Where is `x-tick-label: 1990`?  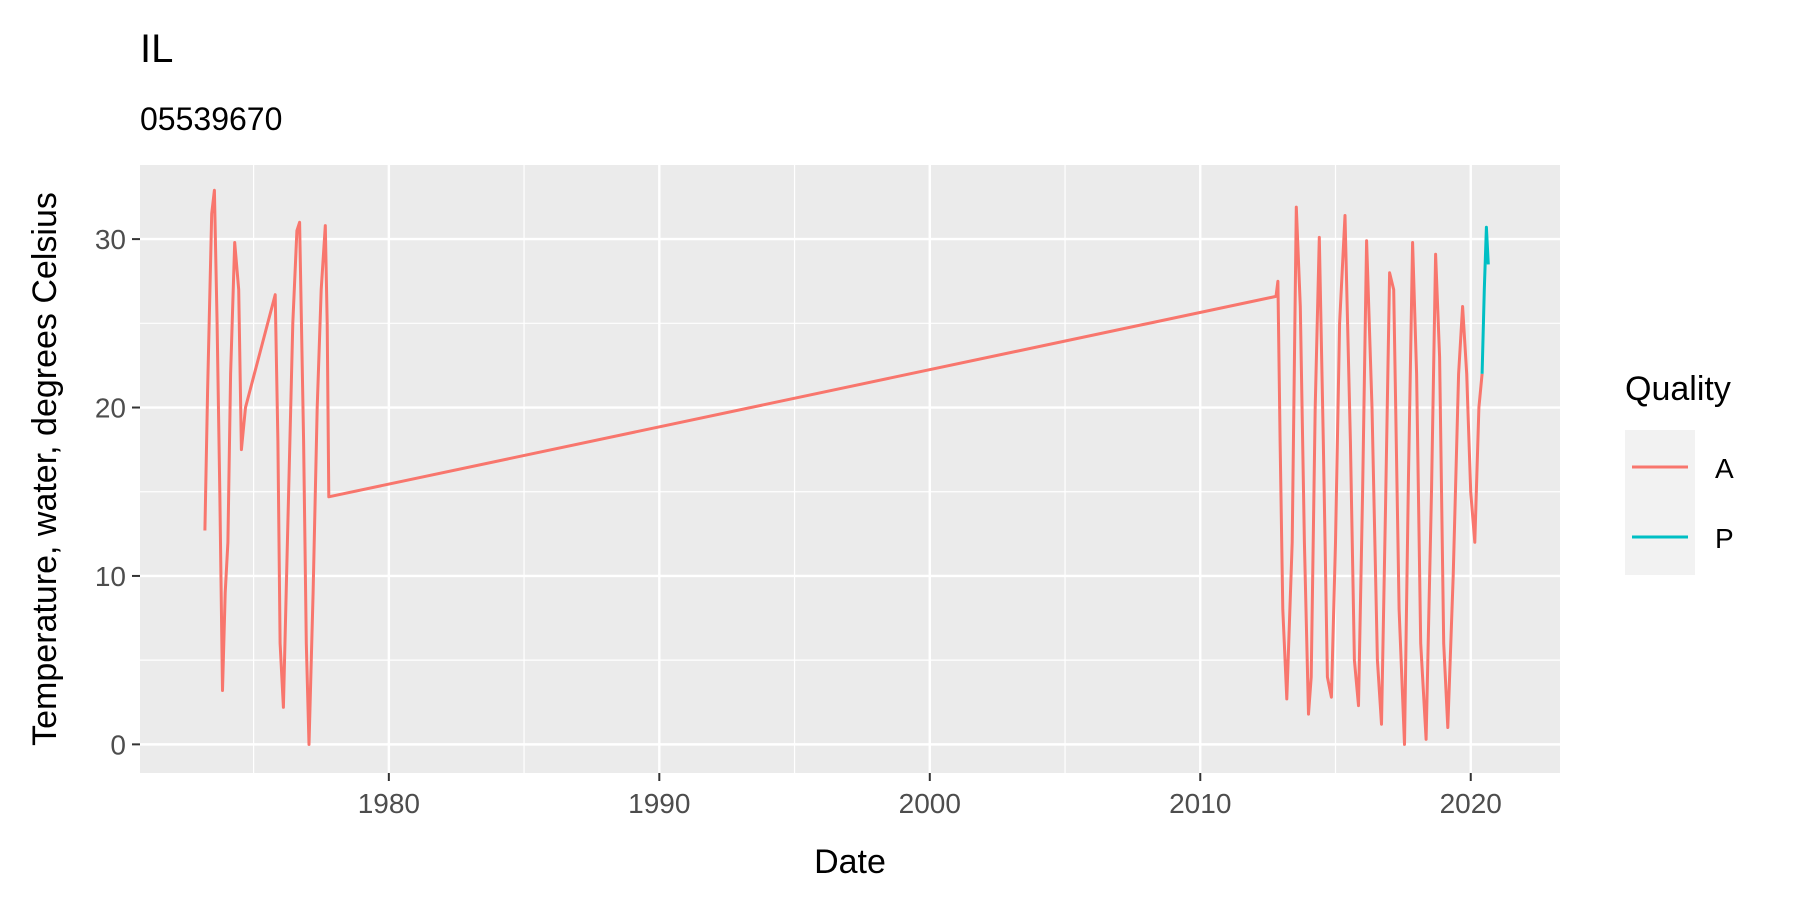 x-tick-label: 1990 is located at coordinates (659, 803).